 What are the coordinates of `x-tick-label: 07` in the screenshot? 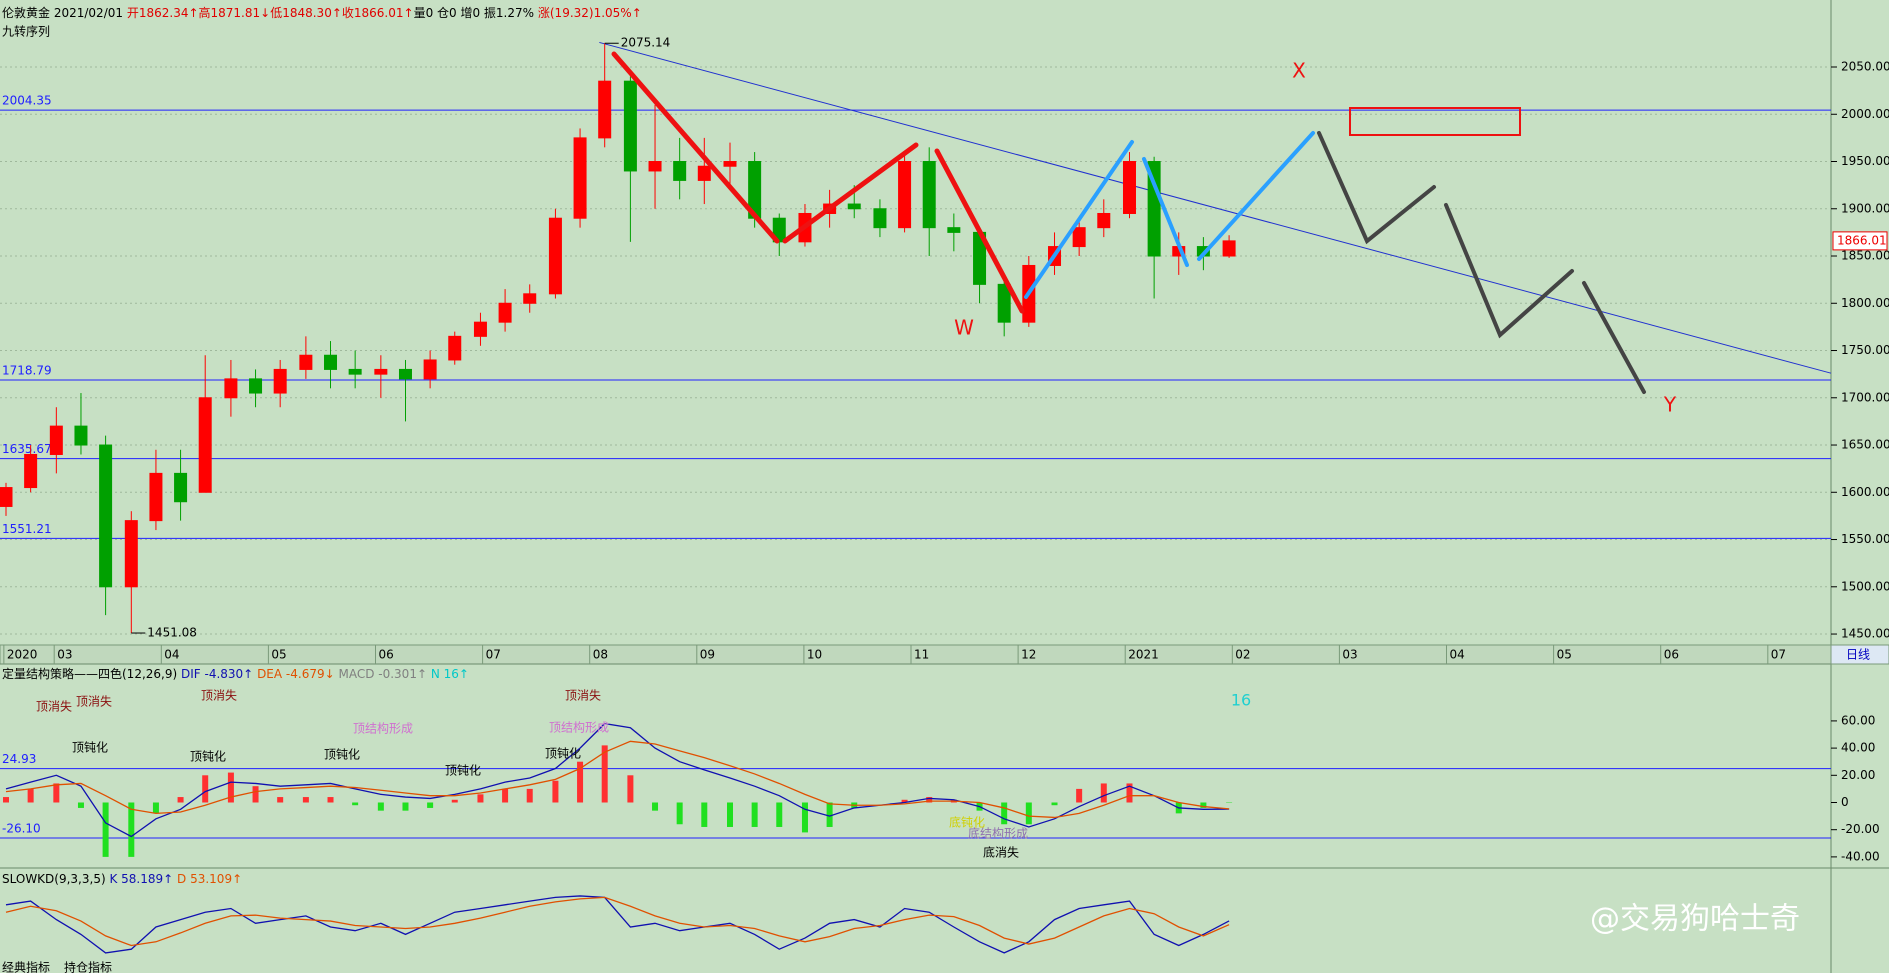 It's located at (1778, 655).